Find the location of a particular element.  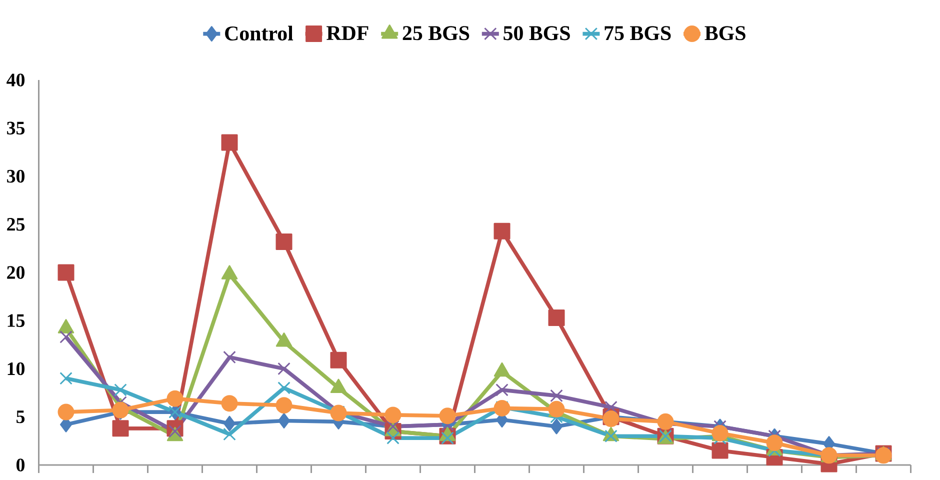

y-tick-label: 20 is located at coordinates (16, 272).